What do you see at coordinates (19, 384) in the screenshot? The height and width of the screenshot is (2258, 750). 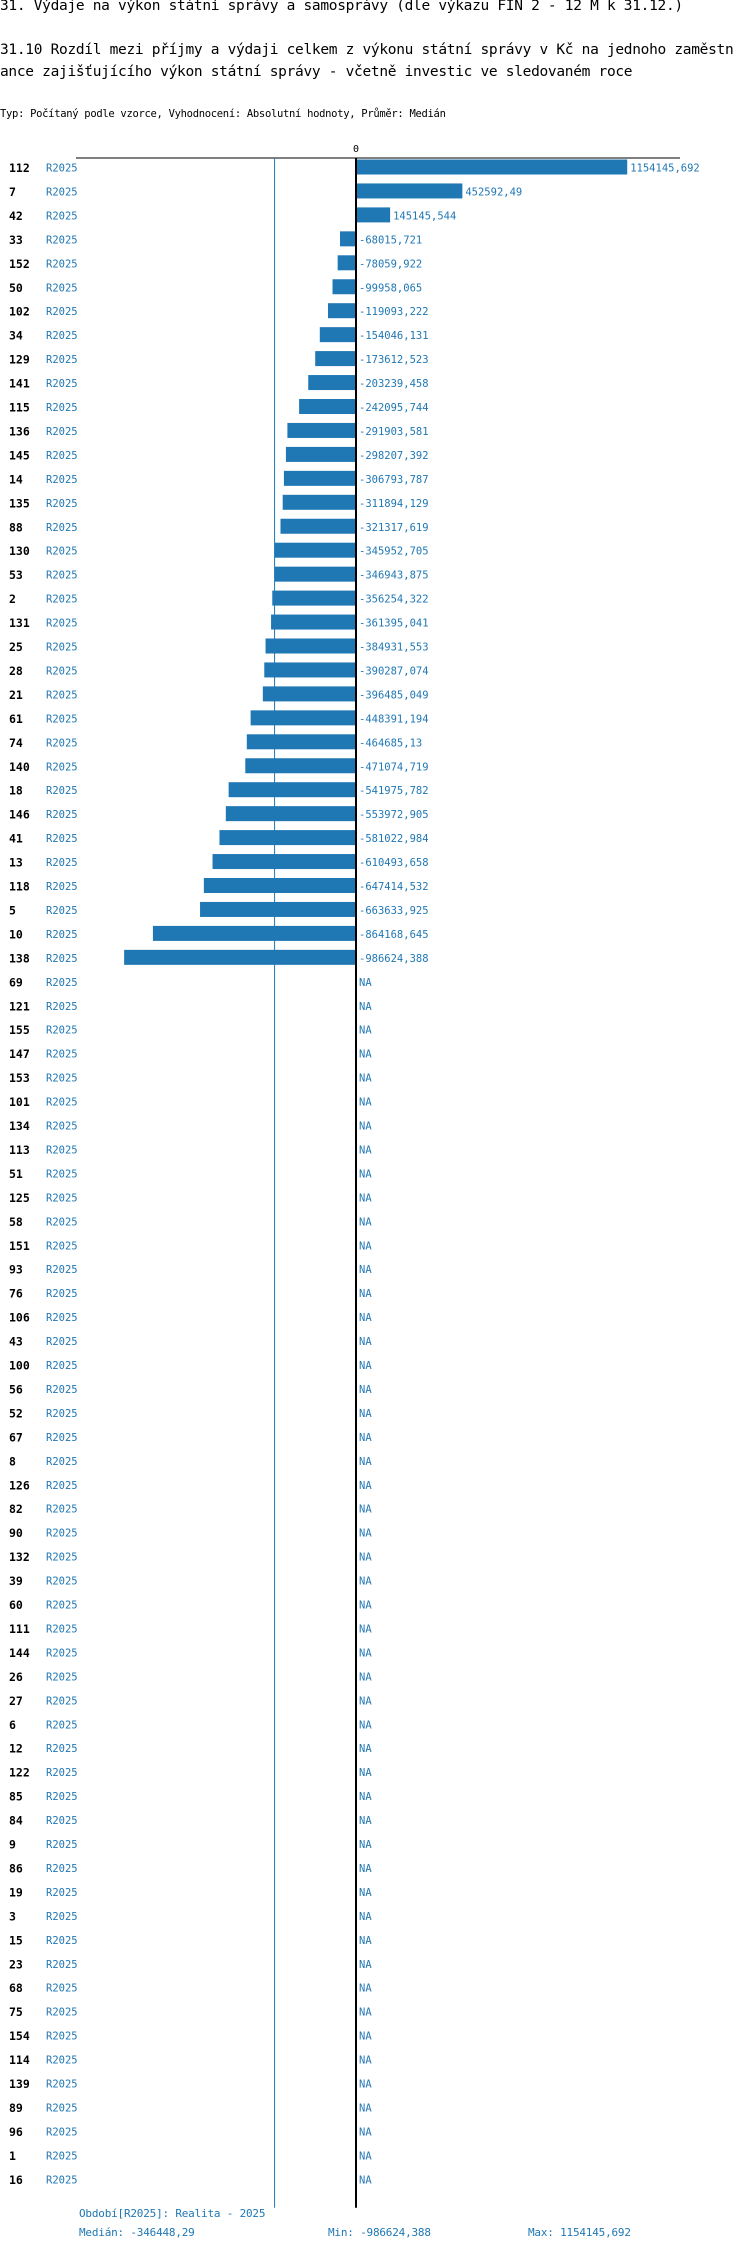 I see `row-id-label: 141` at bounding box center [19, 384].